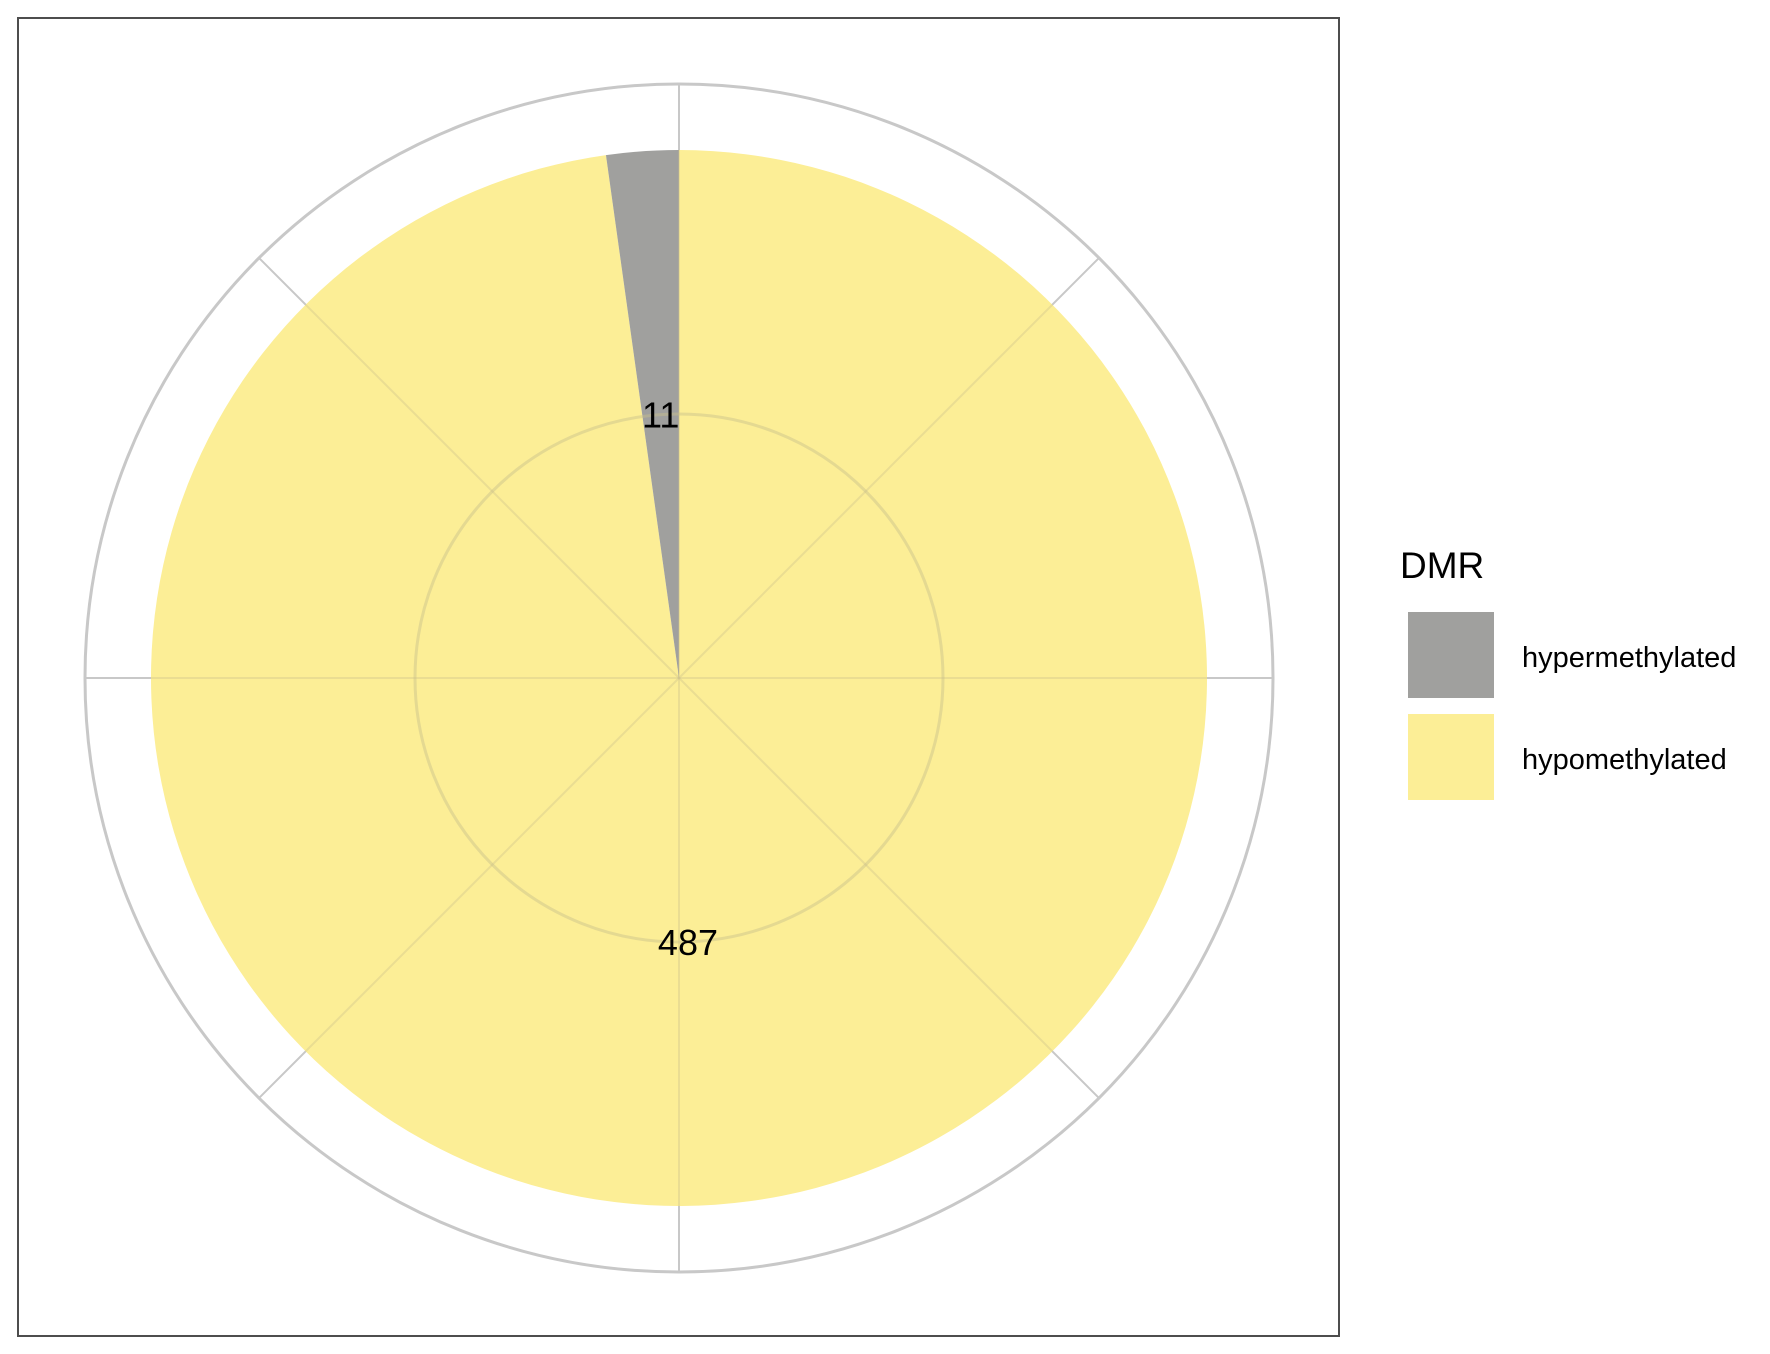  What do you see at coordinates (1451, 655) in the screenshot?
I see `legend-key-hypermethylated` at bounding box center [1451, 655].